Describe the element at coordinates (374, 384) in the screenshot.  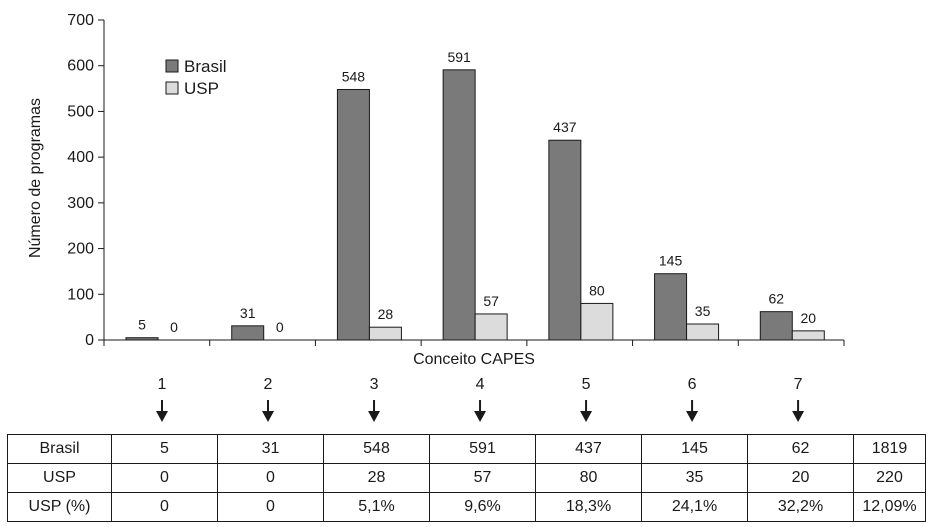
I see `category-number-3: 3` at that location.